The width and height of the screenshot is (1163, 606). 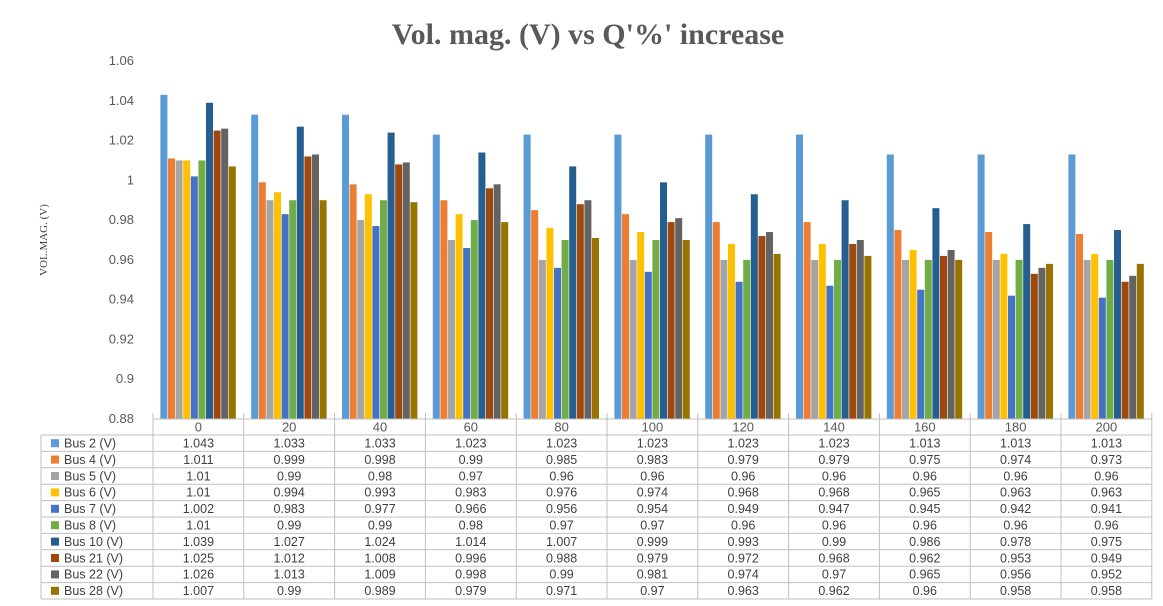 I want to click on data-label: 0.942, so click(x=1015, y=509).